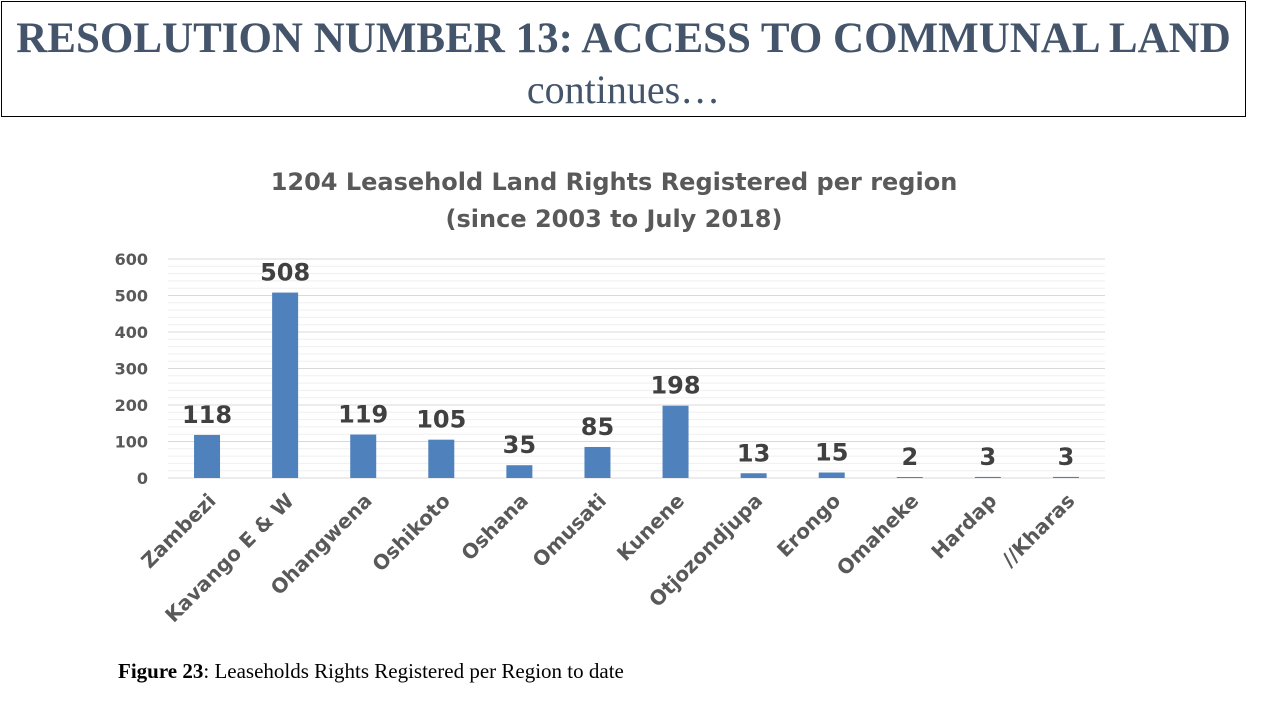  I want to click on data-label: 35, so click(519, 445).